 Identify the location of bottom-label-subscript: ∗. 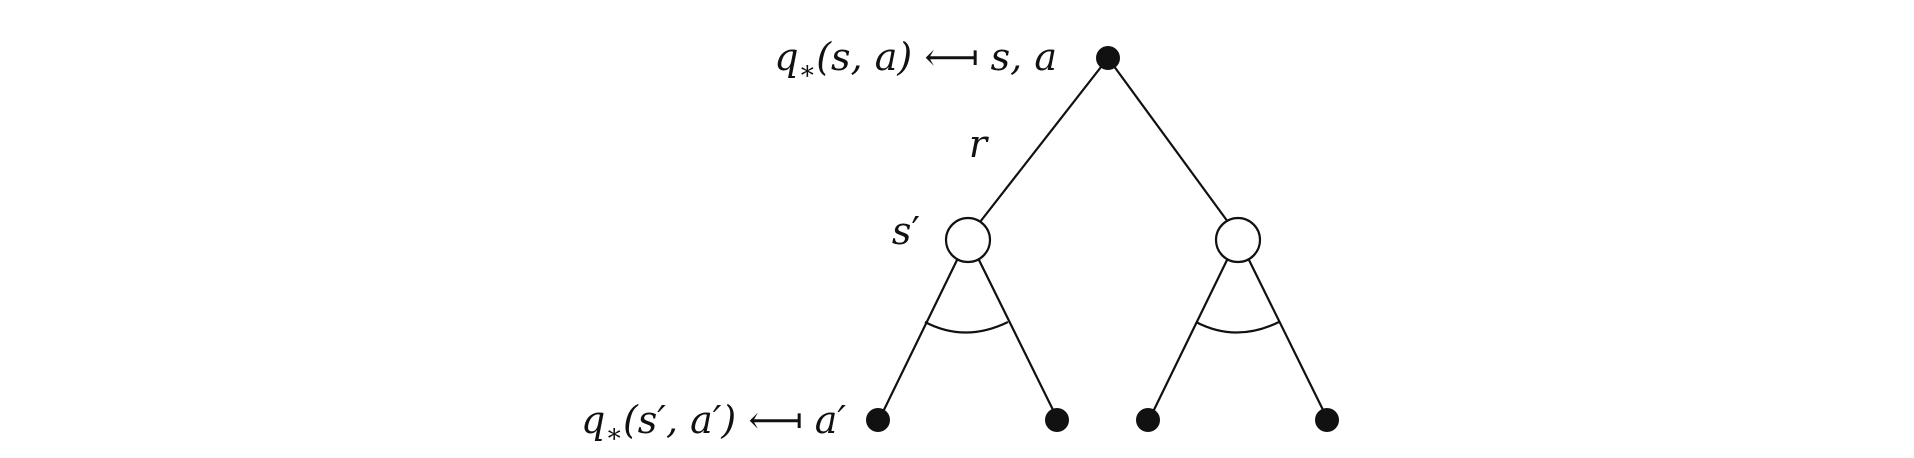
(614, 434).